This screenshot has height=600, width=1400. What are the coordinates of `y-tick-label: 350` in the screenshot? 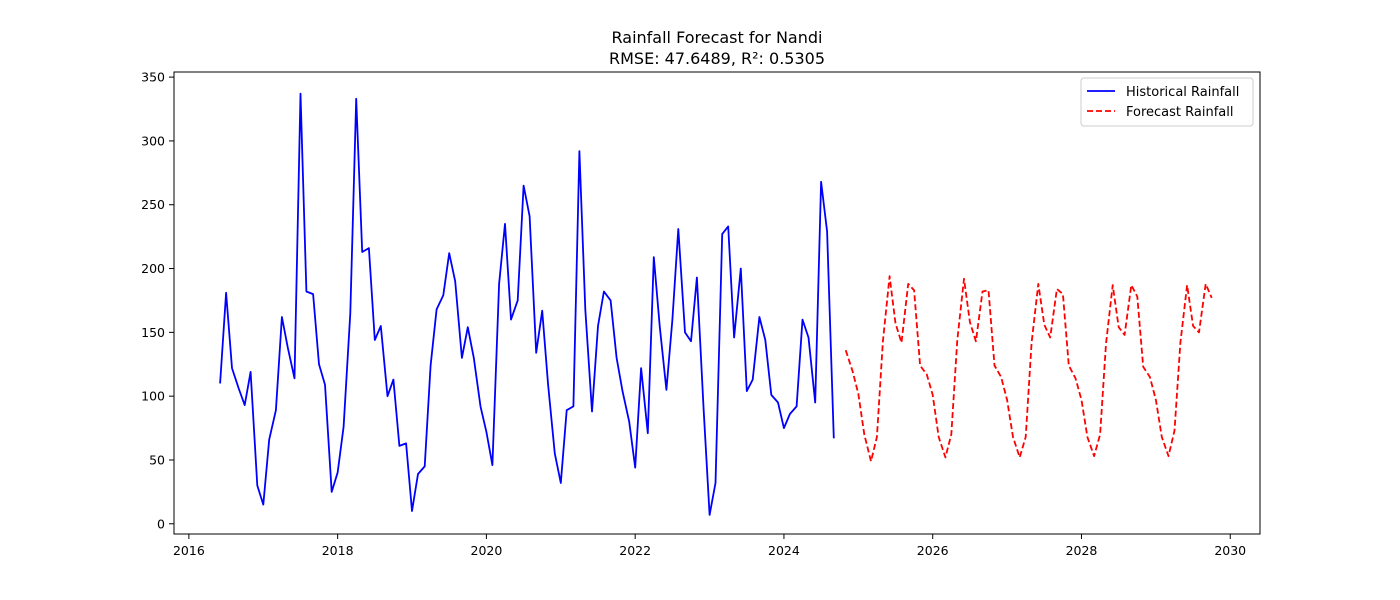 It's located at (153, 77).